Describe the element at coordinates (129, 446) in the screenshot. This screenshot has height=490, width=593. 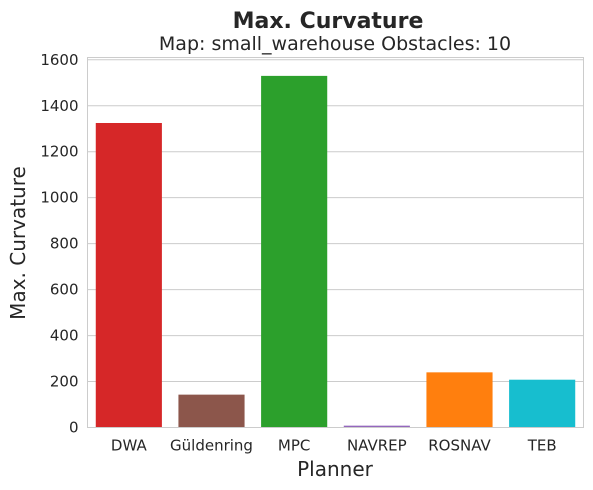
I see `x-tick-label: DWA` at that location.